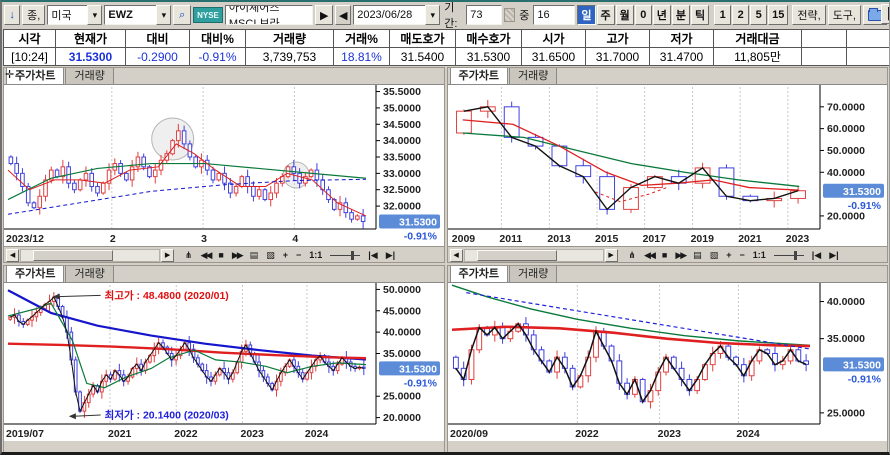 The image size is (890, 455). I want to click on count-input: 16, so click(554, 15).